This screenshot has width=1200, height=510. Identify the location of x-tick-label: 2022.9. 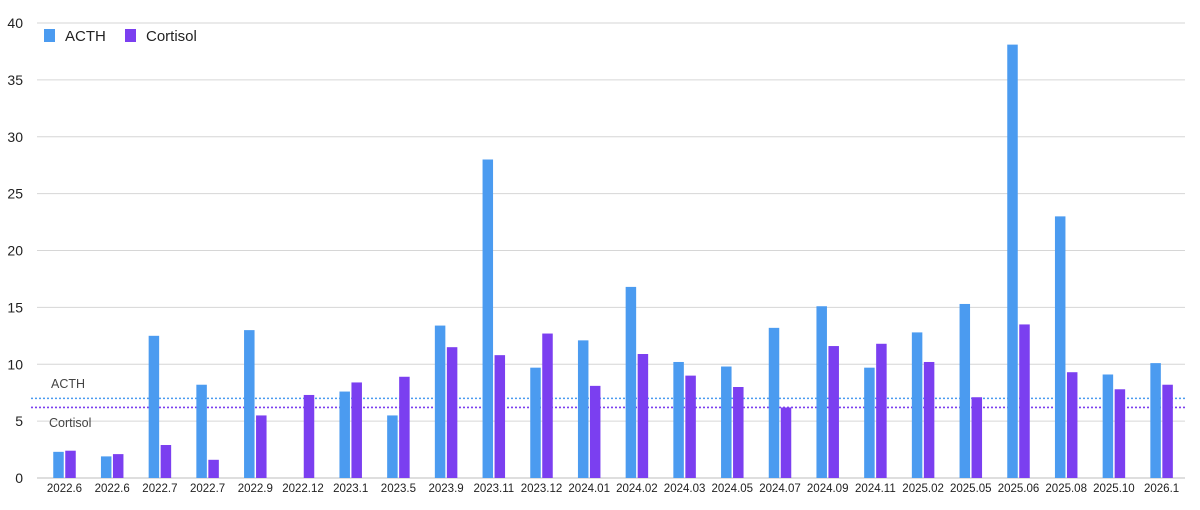
(255, 489).